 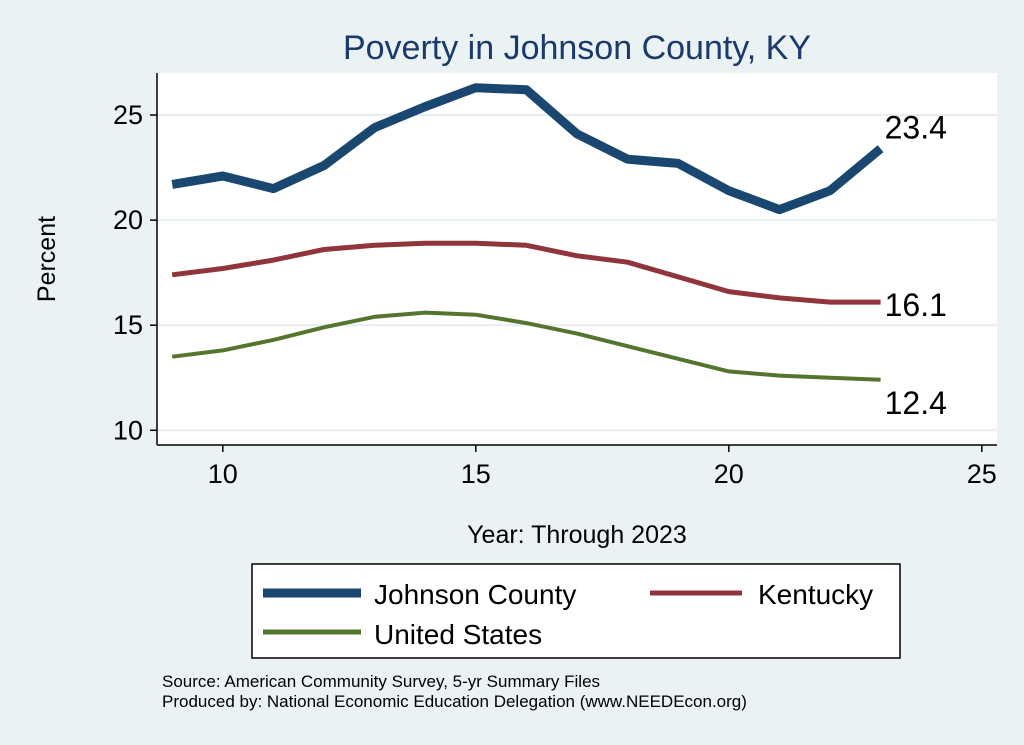 I want to click on legend-label-kentucky: Kentucky, so click(x=815, y=594).